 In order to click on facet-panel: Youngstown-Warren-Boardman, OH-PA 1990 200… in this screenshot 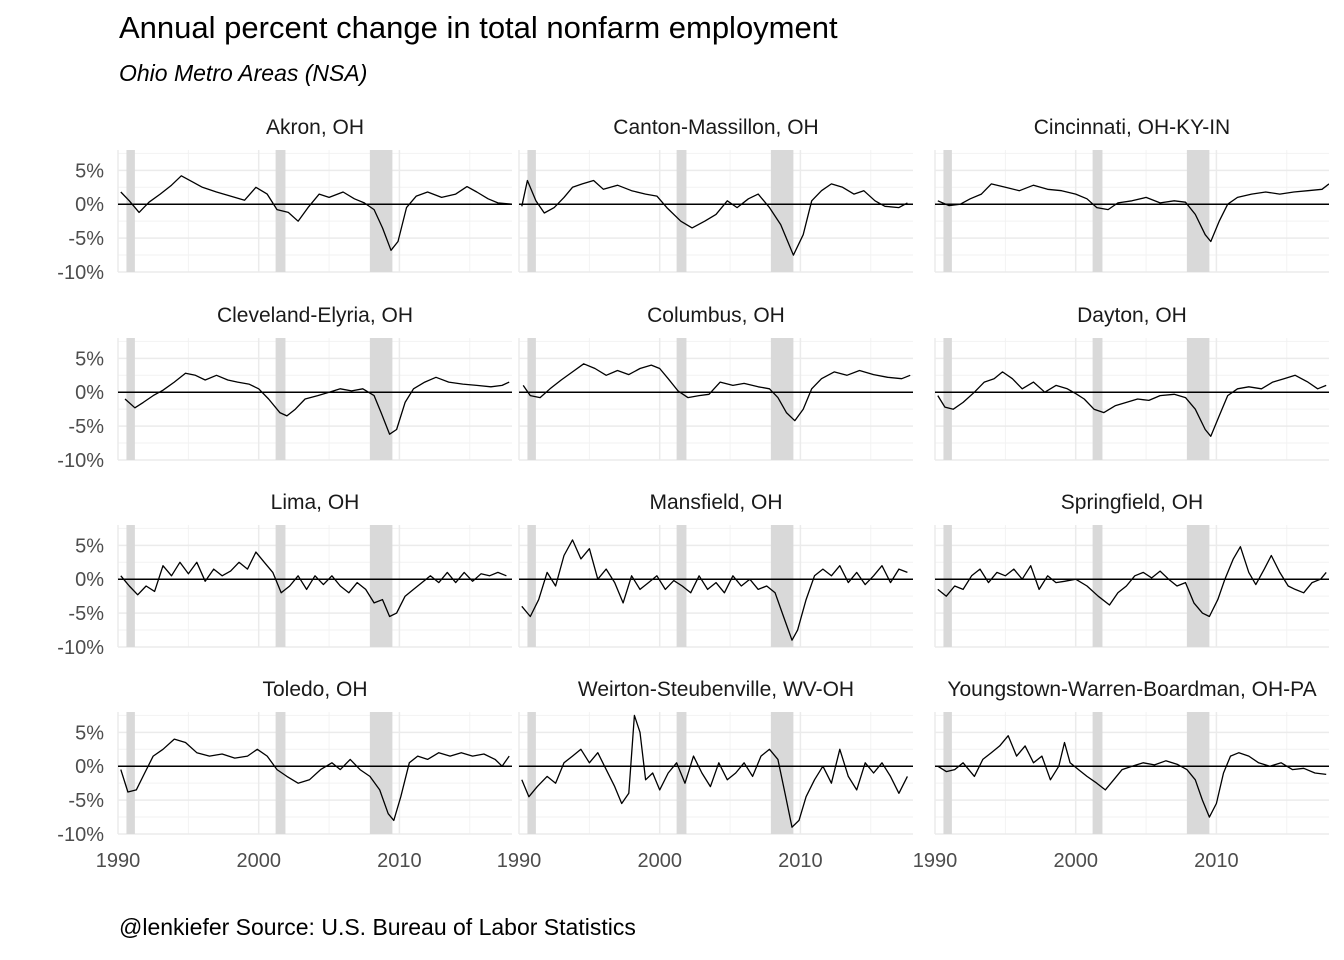, I will do `click(1121, 775)`.